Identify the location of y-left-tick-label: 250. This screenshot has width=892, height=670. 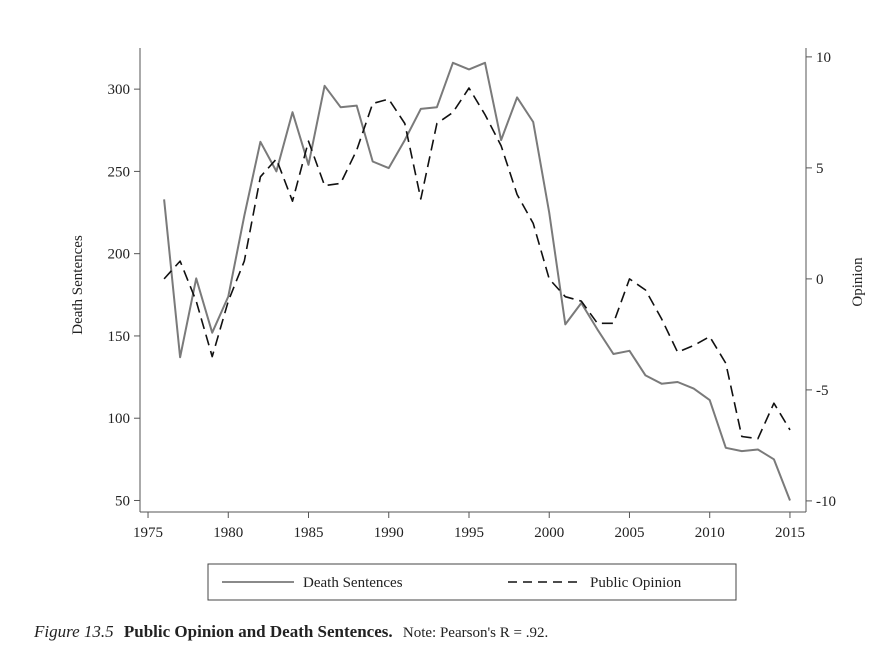
(119, 172).